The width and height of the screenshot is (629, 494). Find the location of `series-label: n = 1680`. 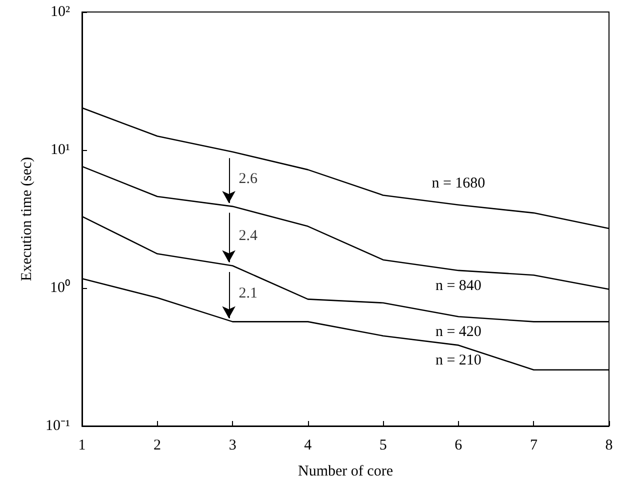

series-label: n = 1680 is located at coordinates (459, 183).